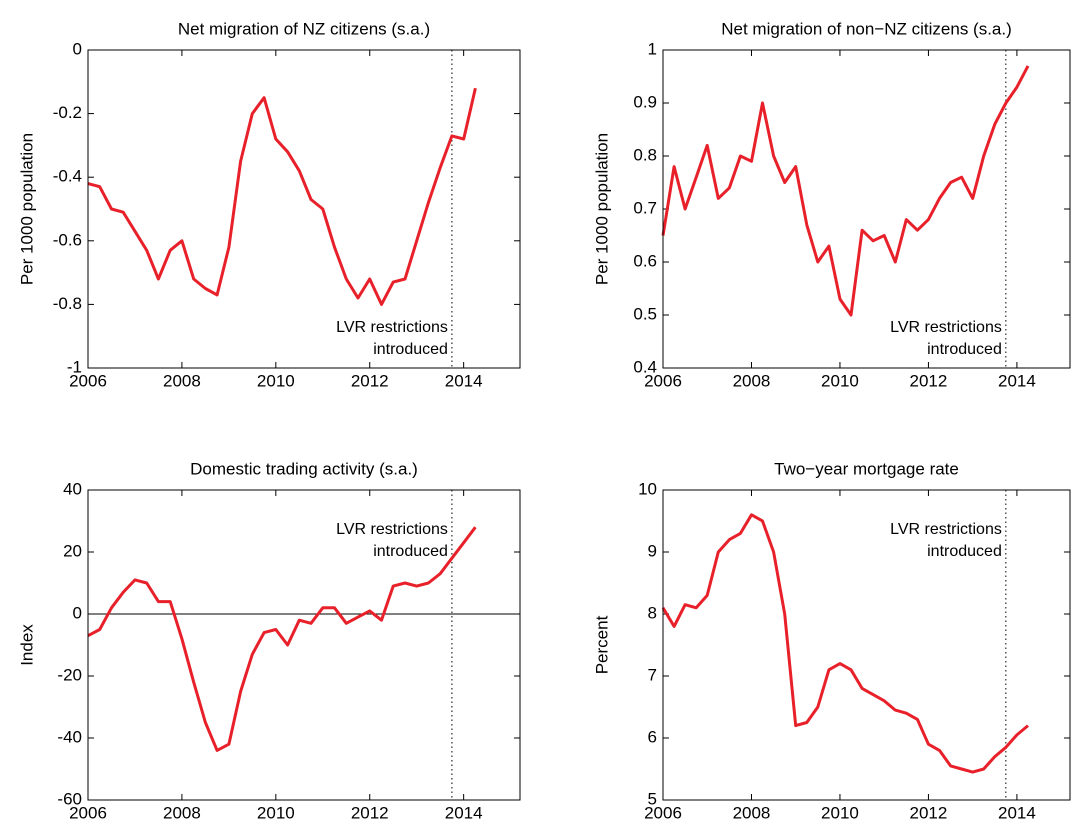  I want to click on y-tick-label: -0.2, so click(67, 112).